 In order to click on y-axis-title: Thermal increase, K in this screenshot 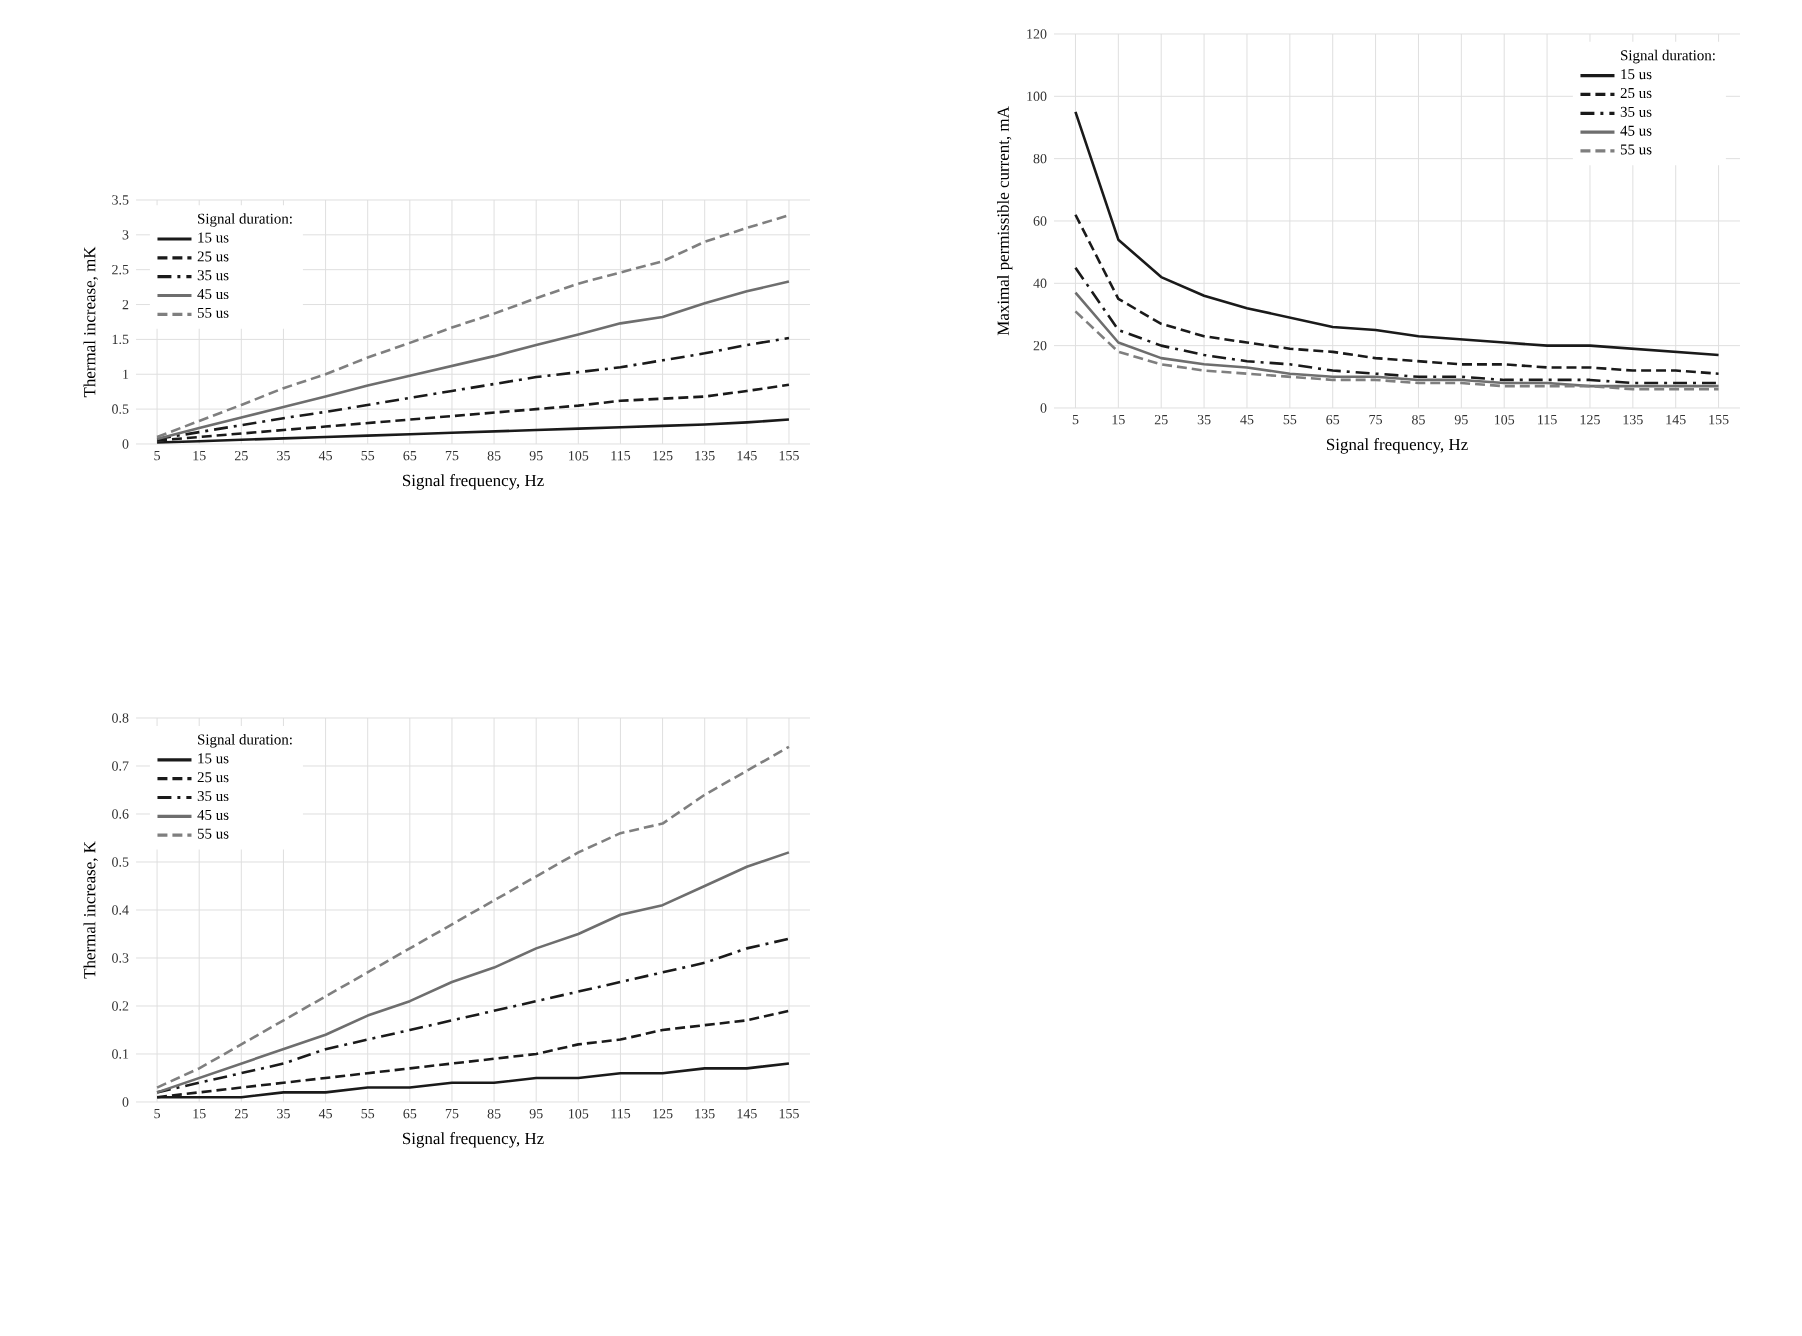, I will do `click(90, 910)`.